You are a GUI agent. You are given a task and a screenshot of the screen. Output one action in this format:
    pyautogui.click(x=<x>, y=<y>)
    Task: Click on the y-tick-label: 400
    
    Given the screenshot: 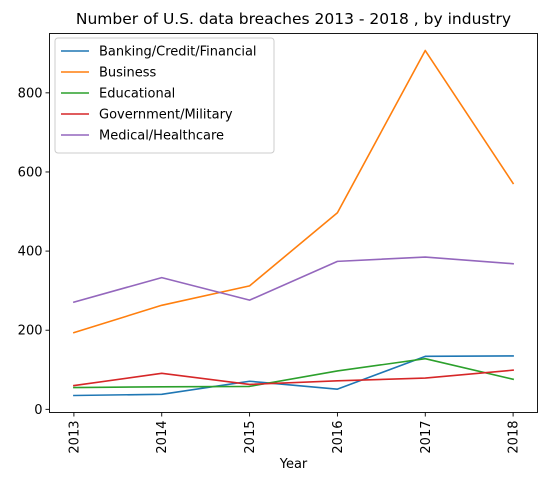 What is the action you would take?
    pyautogui.click(x=30, y=252)
    